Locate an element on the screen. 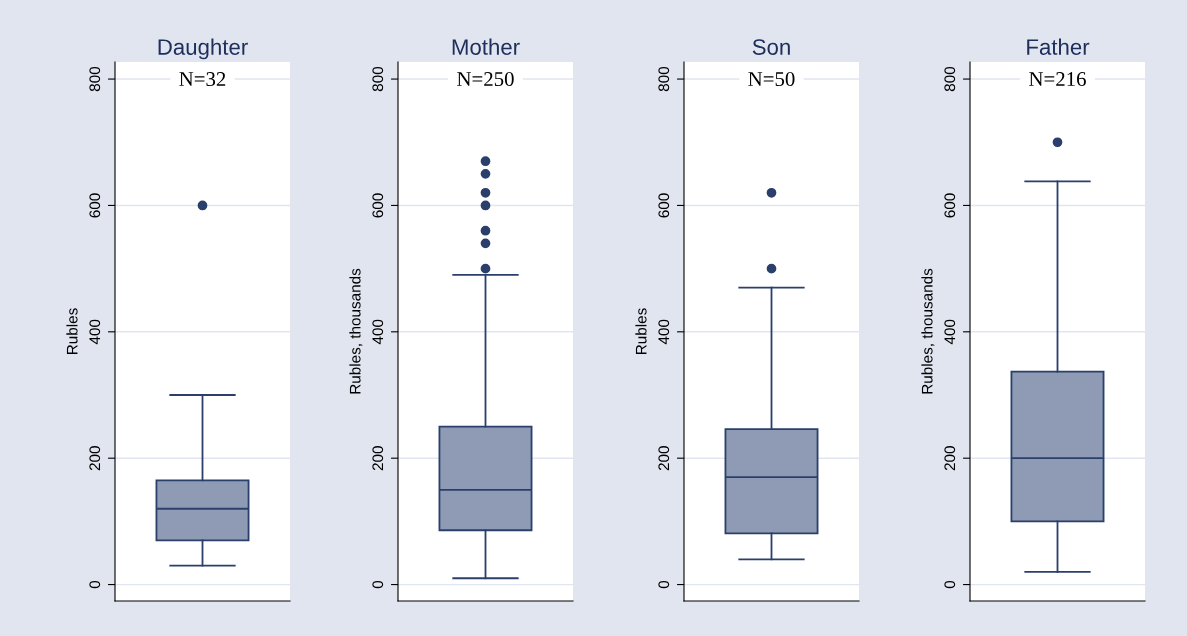  chart-title: Daughter is located at coordinates (203, 49).